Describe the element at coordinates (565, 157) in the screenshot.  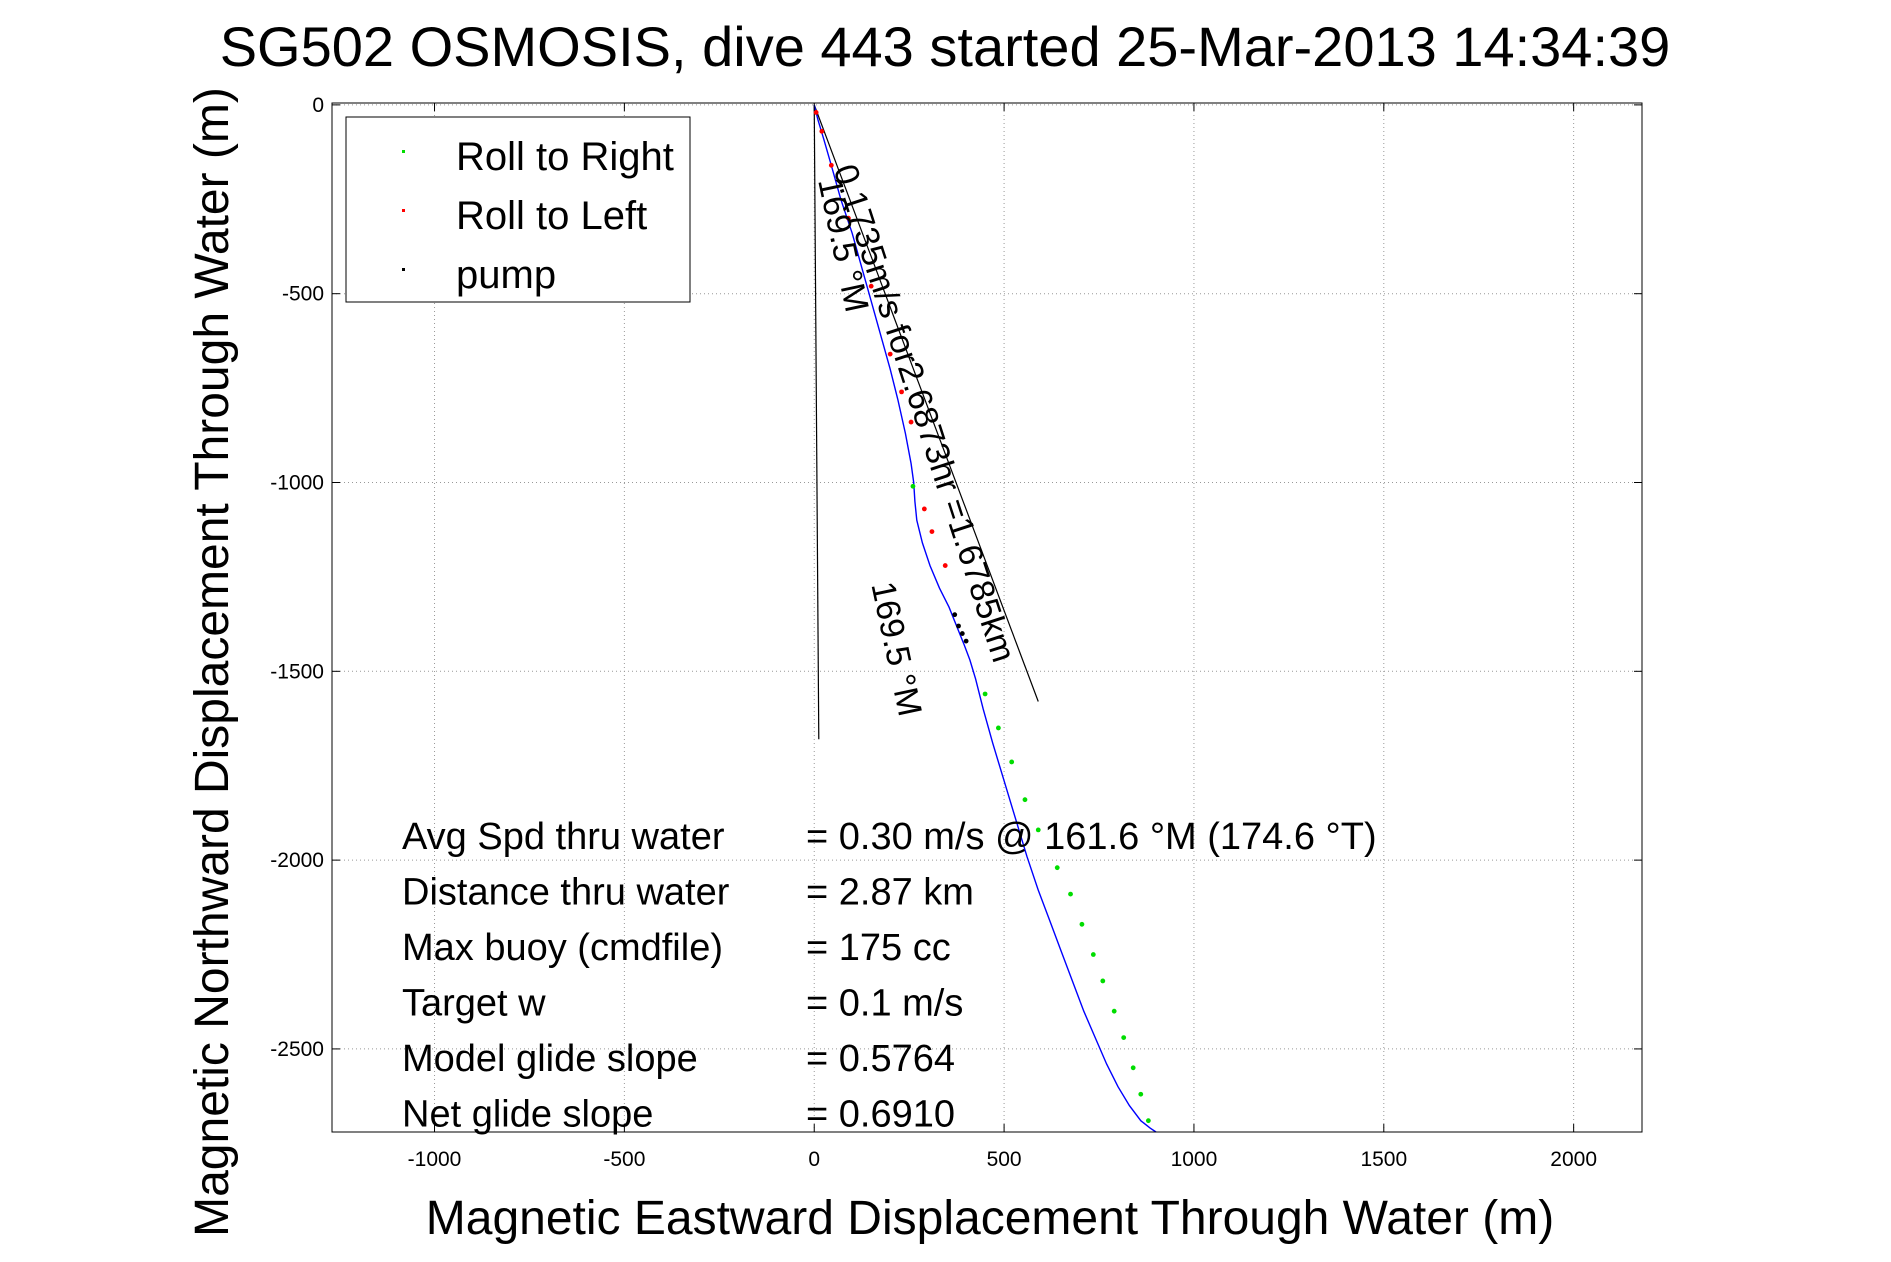
I see `legend-label-roll-right: Roll to Right` at that location.